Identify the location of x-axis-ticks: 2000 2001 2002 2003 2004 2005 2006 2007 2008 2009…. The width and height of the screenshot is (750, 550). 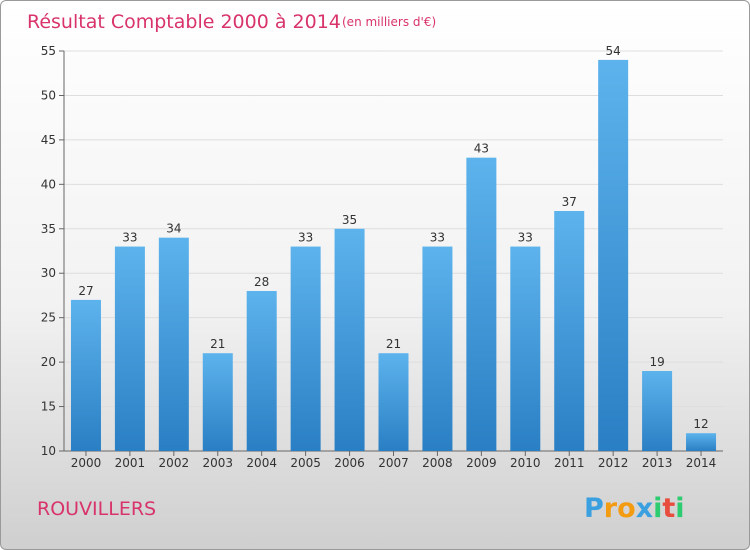
(394, 460).